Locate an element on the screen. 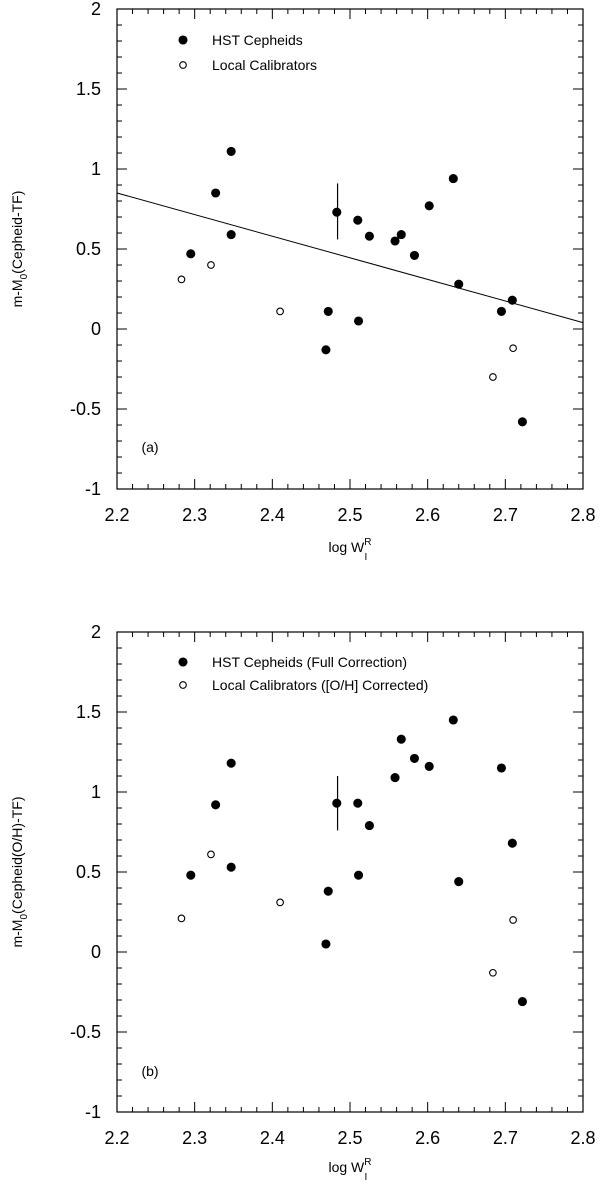  panel-label: (b) is located at coordinates (149, 1071).